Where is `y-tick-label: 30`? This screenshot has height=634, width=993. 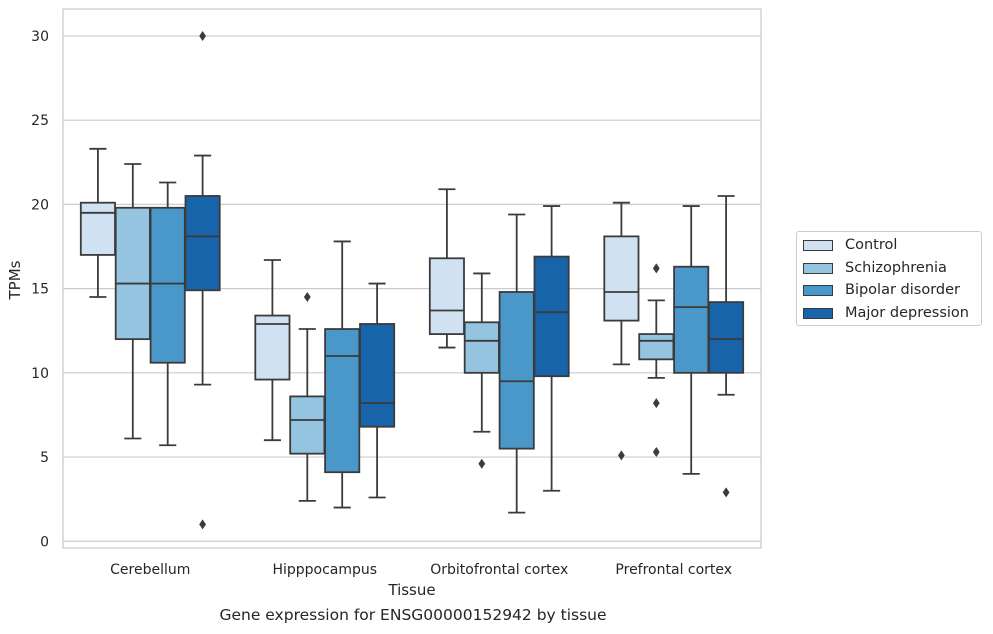
y-tick-label: 30 is located at coordinates (40, 37).